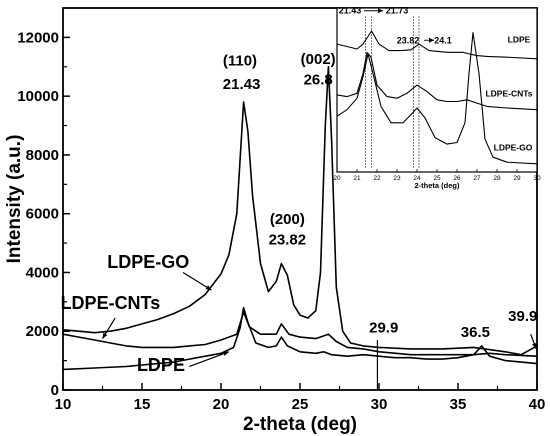 The image size is (550, 436). I want to click on peak-annotation: 29.9, so click(383, 328).